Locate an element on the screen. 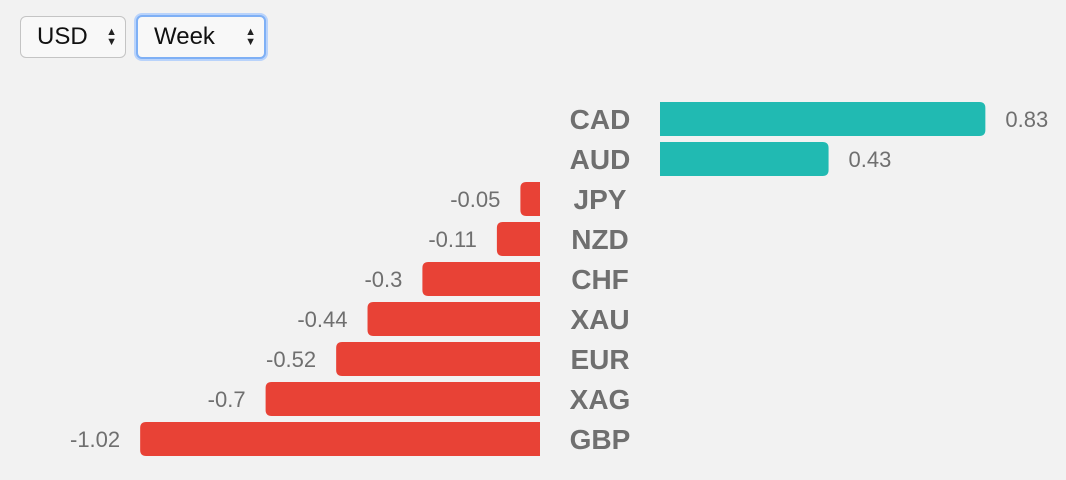 The width and height of the screenshot is (1066, 480). value-label-gbp: -1.02 is located at coordinates (95, 439).